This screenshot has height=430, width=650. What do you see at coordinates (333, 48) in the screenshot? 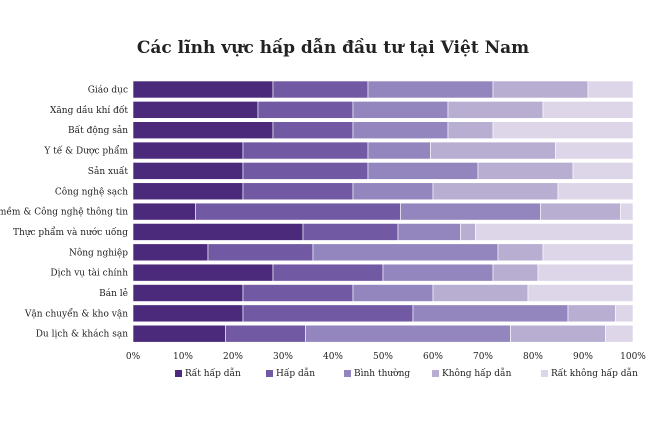
I see `chart-title: Các lĩnh vực hấp dẫn đầu tư tại Việt Nam` at bounding box center [333, 48].